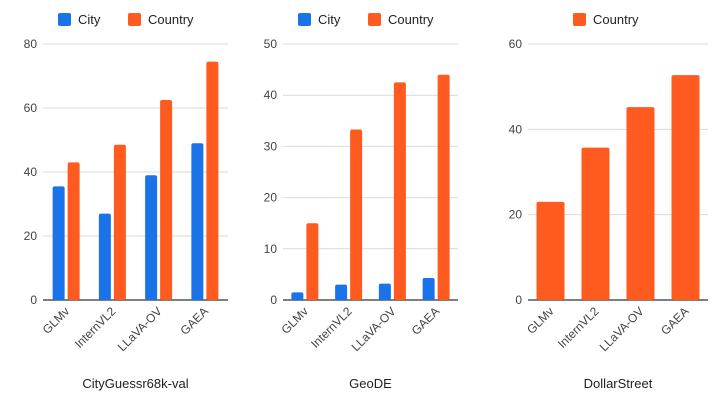 This screenshot has width=720, height=401. Describe the element at coordinates (271, 44) in the screenshot. I see `y-tick-label: 50` at that location.